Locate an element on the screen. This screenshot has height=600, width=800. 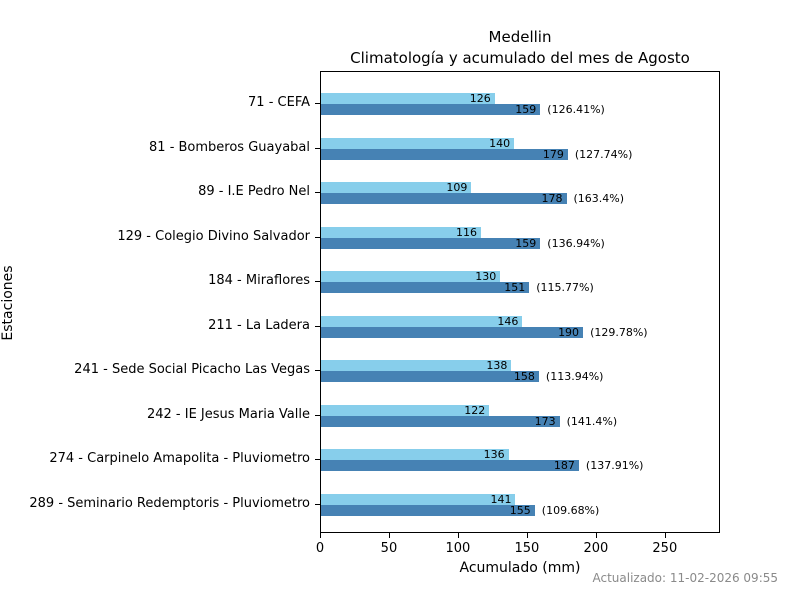
bar-value-label: 136 is located at coordinates (494, 454).